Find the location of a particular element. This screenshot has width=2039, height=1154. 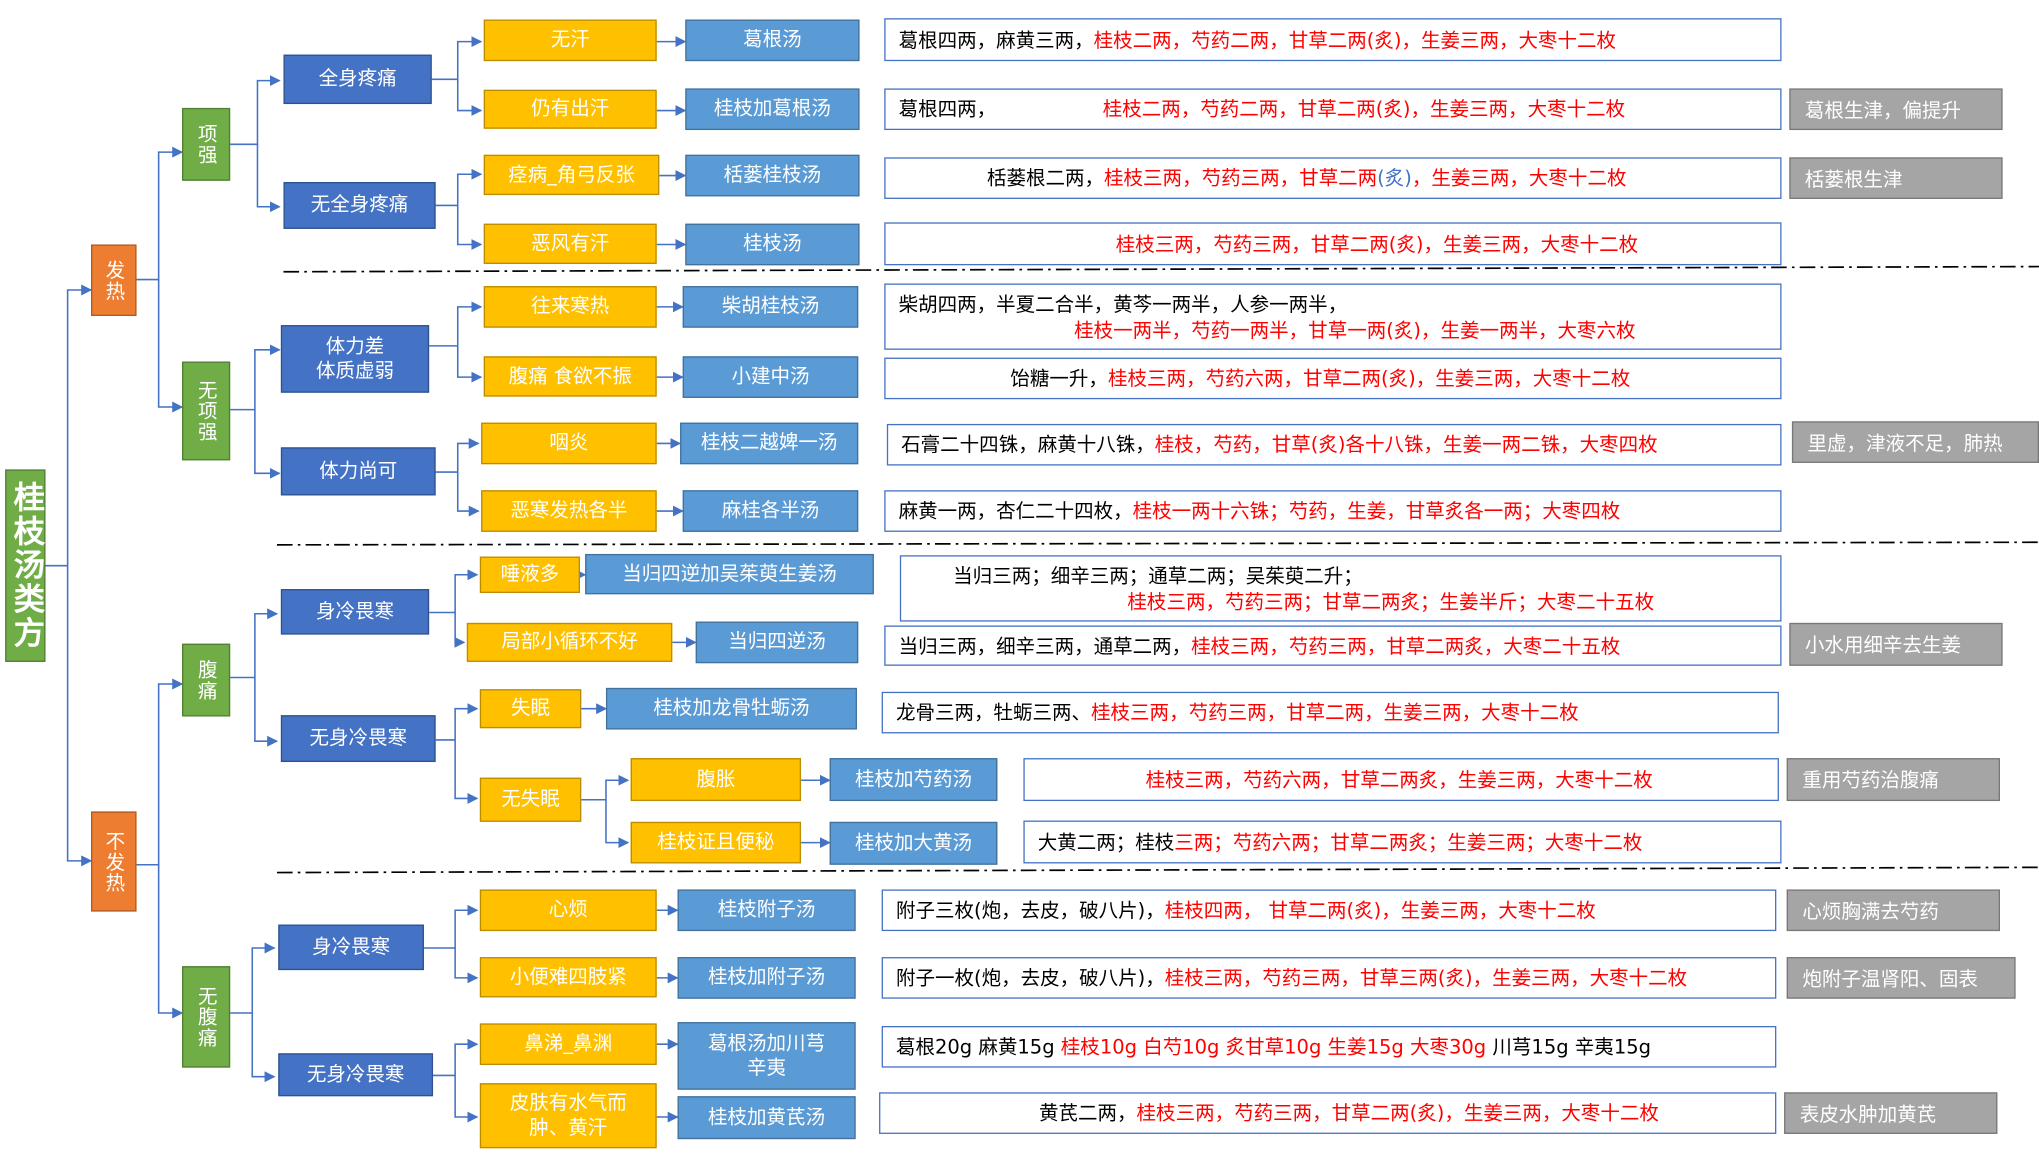

formula-dahuang: 桂枝加大黄汤 is located at coordinates (913, 843).